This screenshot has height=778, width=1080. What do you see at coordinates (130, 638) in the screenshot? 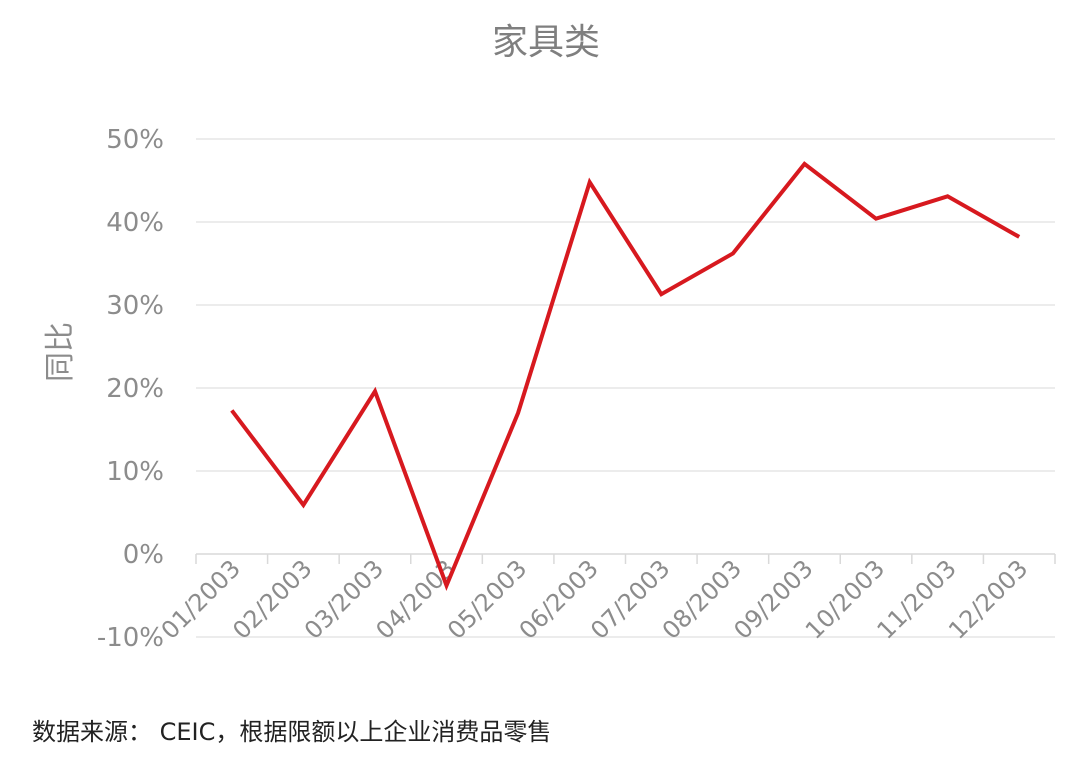
I see `y-tick-label: -10%` at bounding box center [130, 638].